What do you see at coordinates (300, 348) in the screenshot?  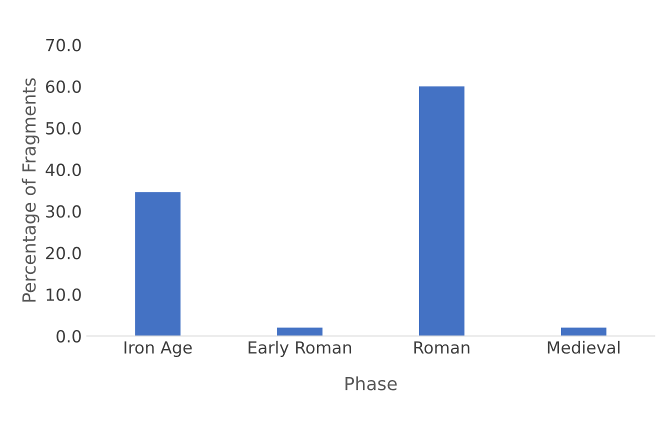 I see `x-tick-label: Early Roman` at bounding box center [300, 348].